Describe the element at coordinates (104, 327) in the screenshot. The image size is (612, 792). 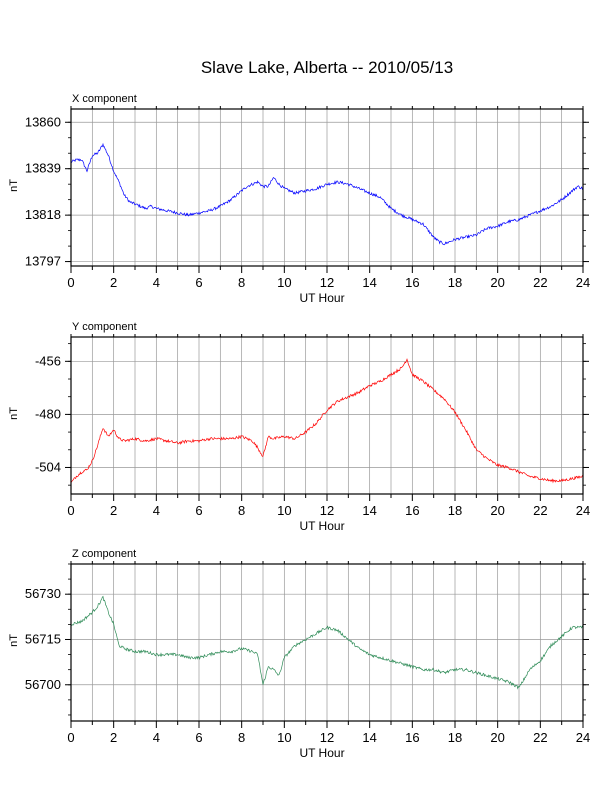
I see `panel-title: Y component` at that location.